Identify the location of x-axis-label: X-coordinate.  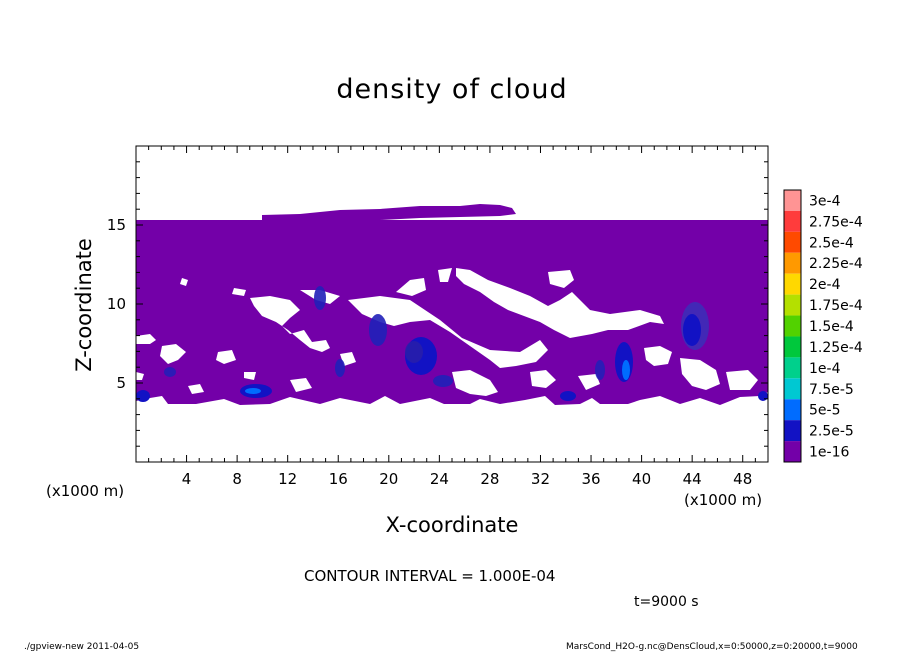
(452, 525).